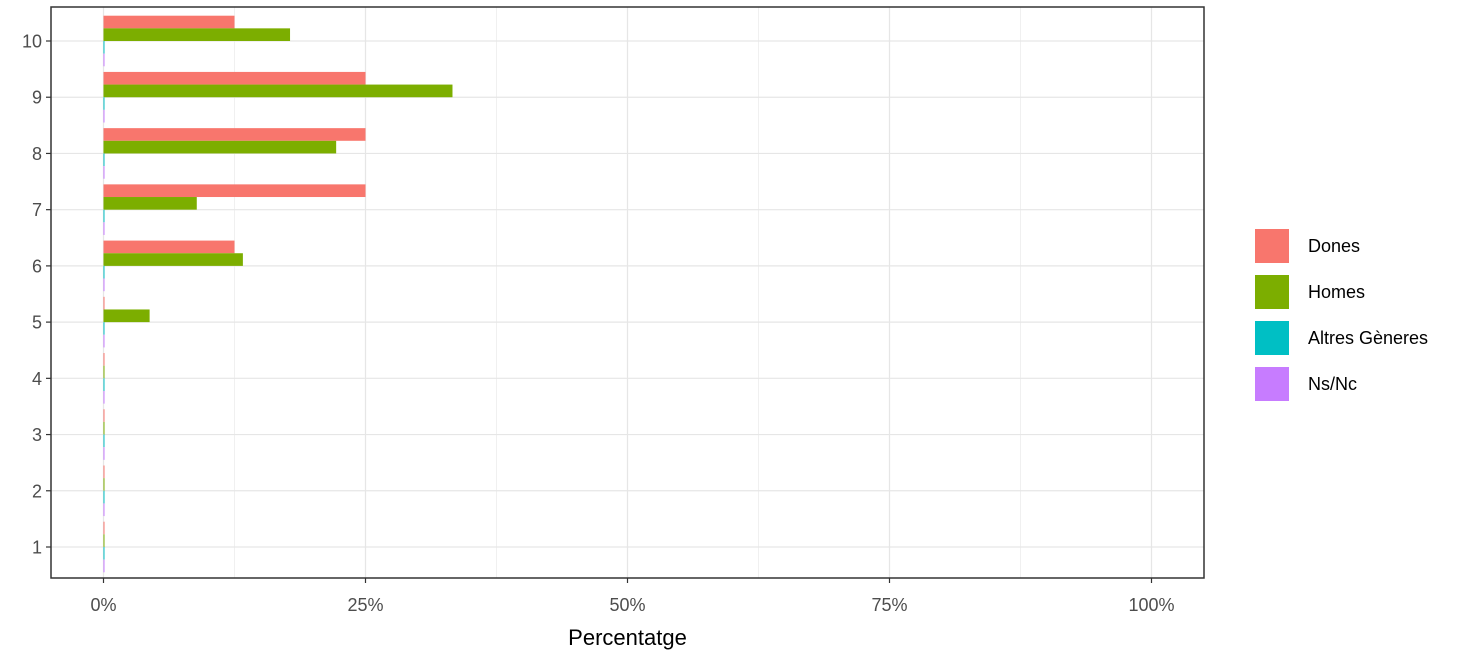 Image resolution: width=1478 pixels, height=657 pixels. What do you see at coordinates (889, 605) in the screenshot?
I see `x-tick-label: 75%` at bounding box center [889, 605].